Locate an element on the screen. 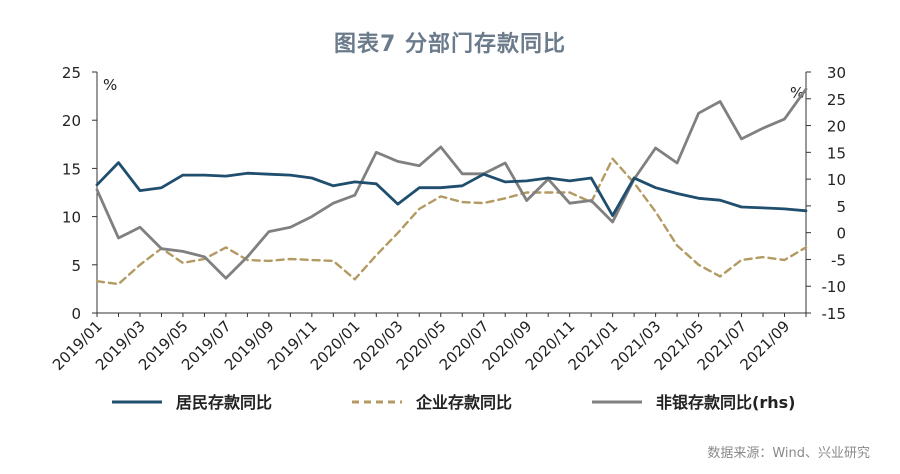 This screenshot has height=474, width=900. y-right-tick-label: 25 is located at coordinates (836, 100).